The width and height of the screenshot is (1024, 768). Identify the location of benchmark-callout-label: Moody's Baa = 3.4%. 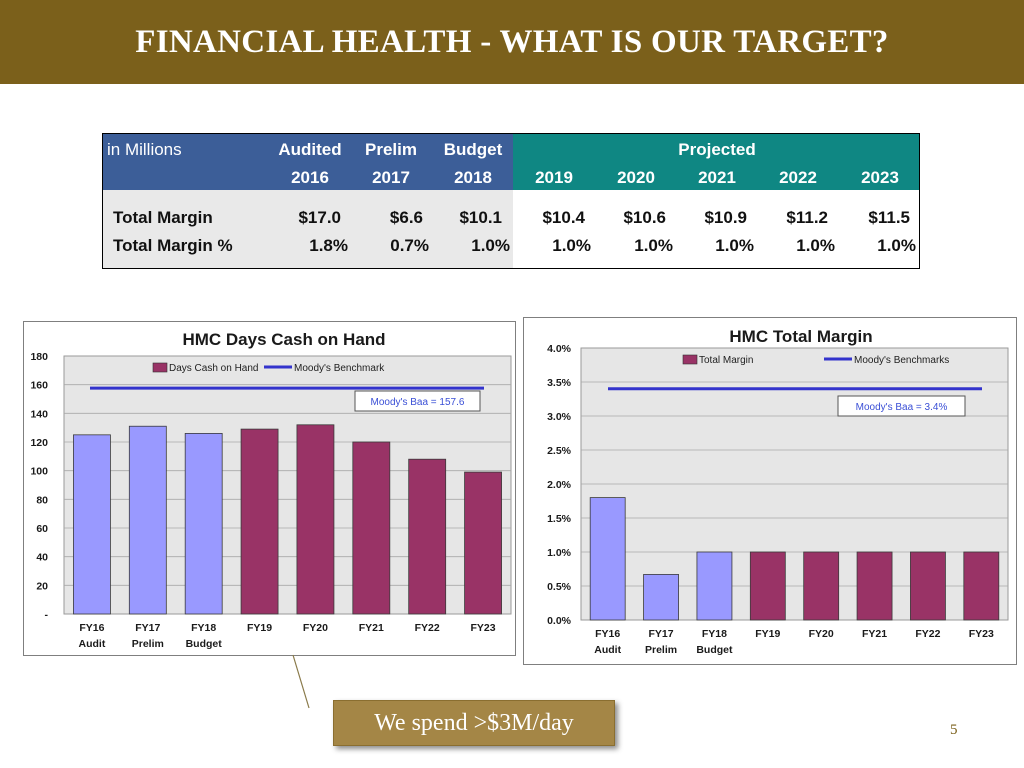
(902, 407).